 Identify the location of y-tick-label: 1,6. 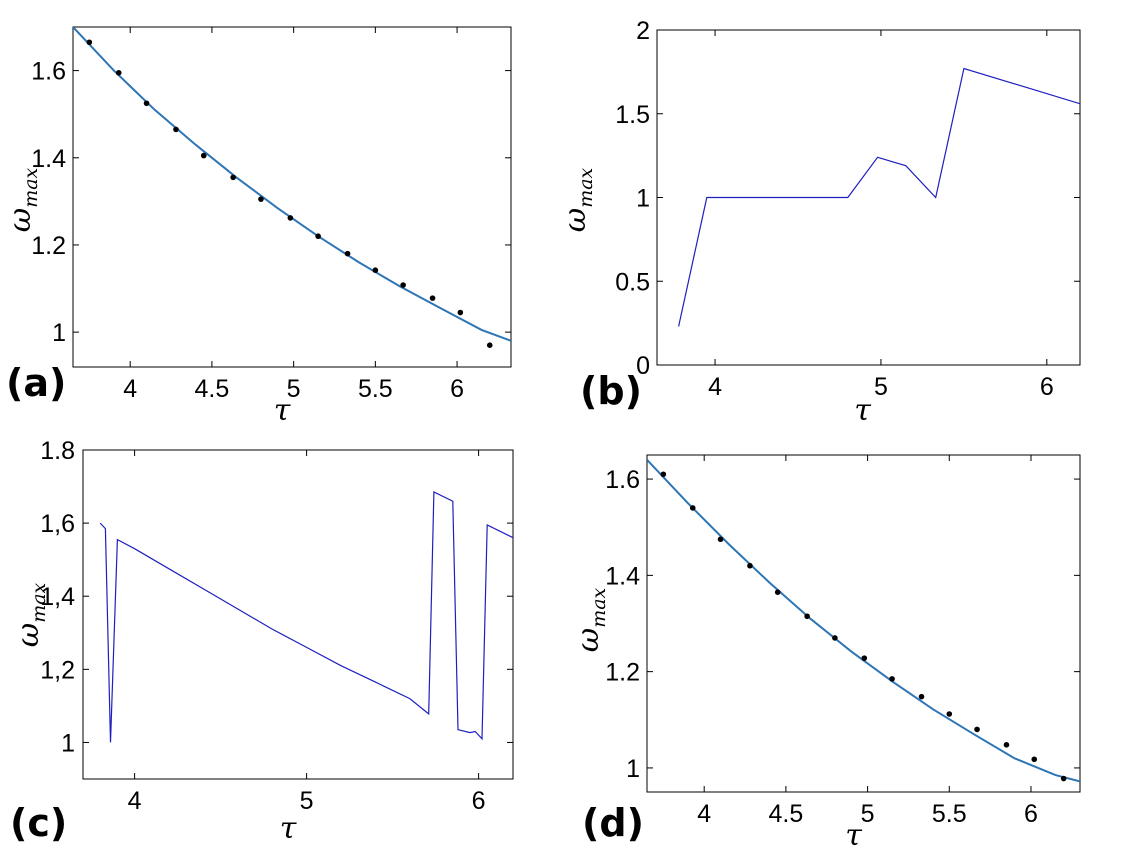
(57, 524).